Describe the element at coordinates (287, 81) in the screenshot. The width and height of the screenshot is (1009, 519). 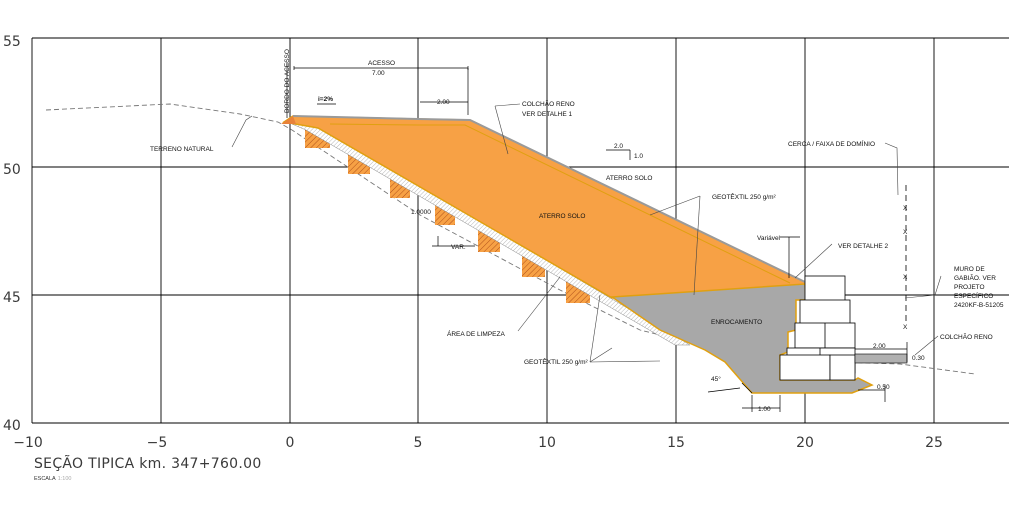
I see `bordo-acesso-label: BORDO DO ACESSO` at that location.